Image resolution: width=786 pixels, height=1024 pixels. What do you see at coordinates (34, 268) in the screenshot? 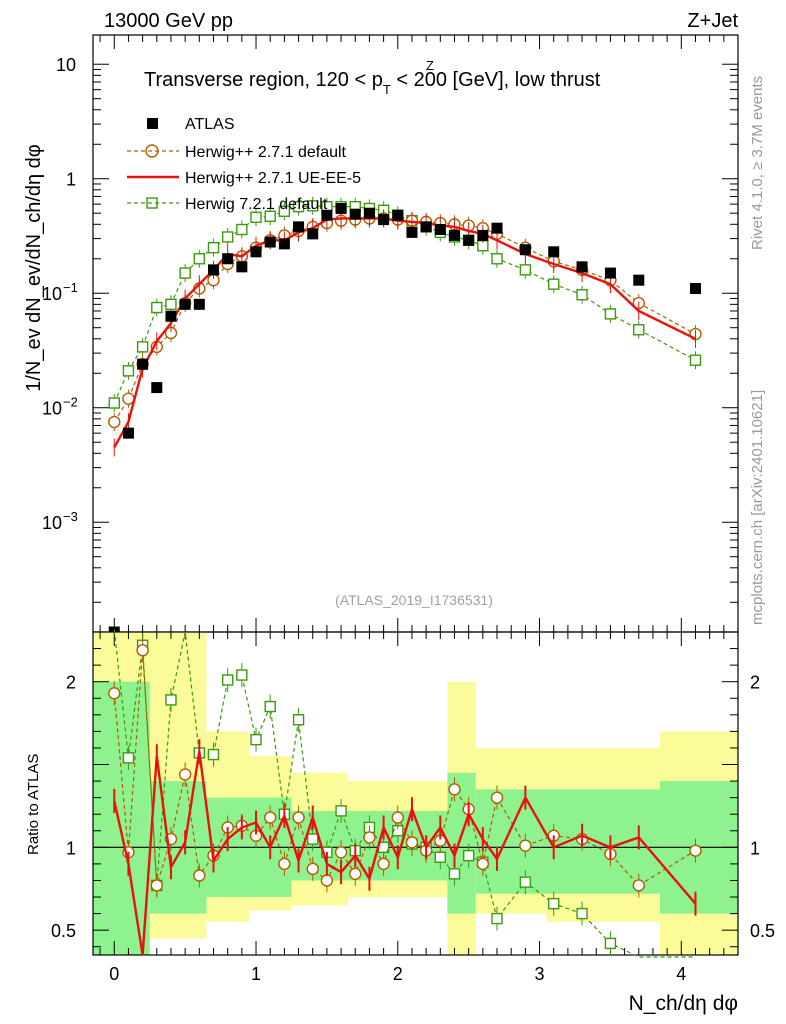
I see `y-axis-label-main: 1/N_ev dN_ev/dN_ch/dη dφ` at bounding box center [34, 268].